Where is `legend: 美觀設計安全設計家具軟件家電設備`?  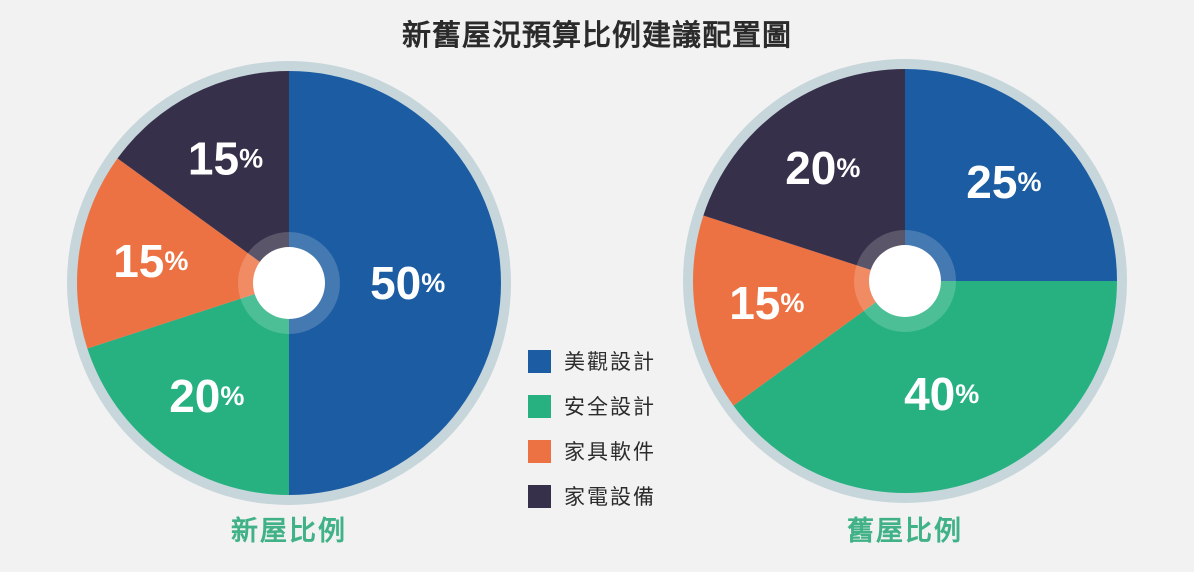
legend: 美觀設計安全設計家具軟件家電設備 is located at coordinates (592, 428).